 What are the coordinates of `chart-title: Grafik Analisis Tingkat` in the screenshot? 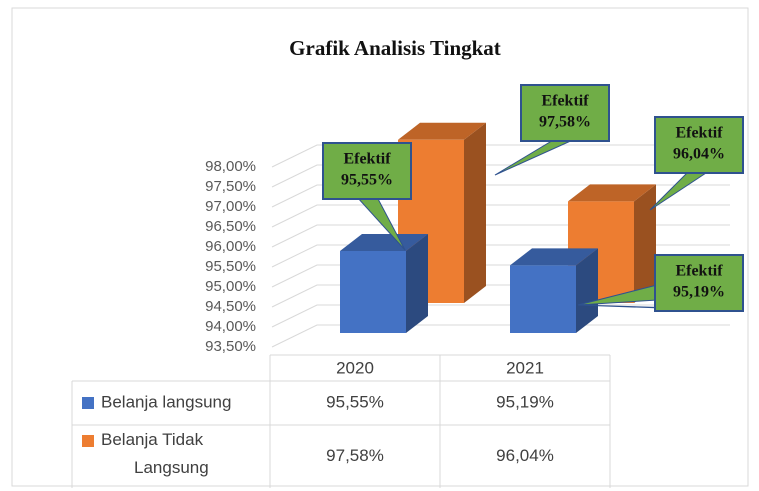 It's located at (395, 48).